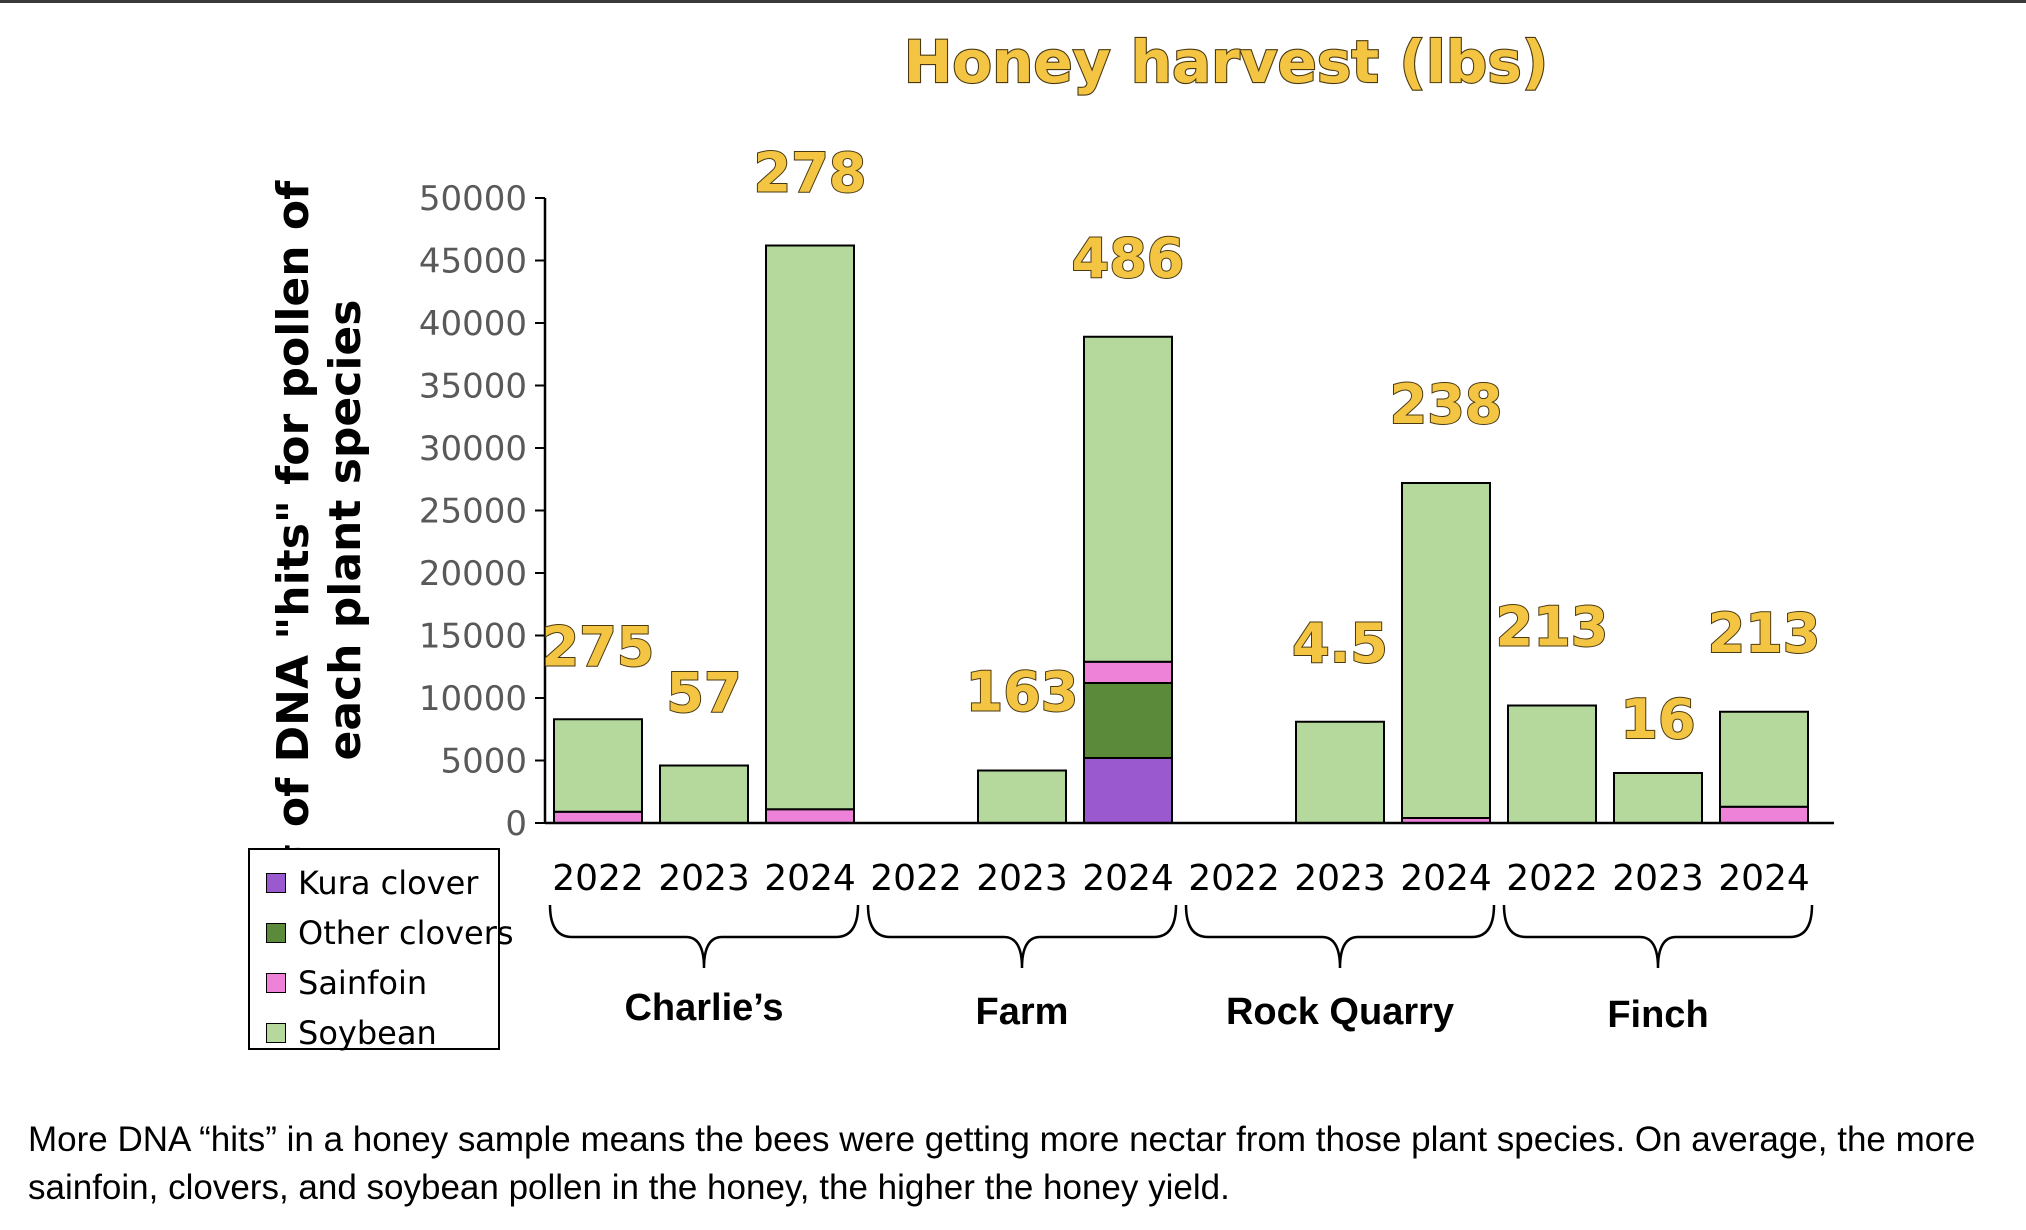 Image resolution: width=2026 pixels, height=1230 pixels. I want to click on bar-segment-soybean-finch-2022, so click(1552, 764).